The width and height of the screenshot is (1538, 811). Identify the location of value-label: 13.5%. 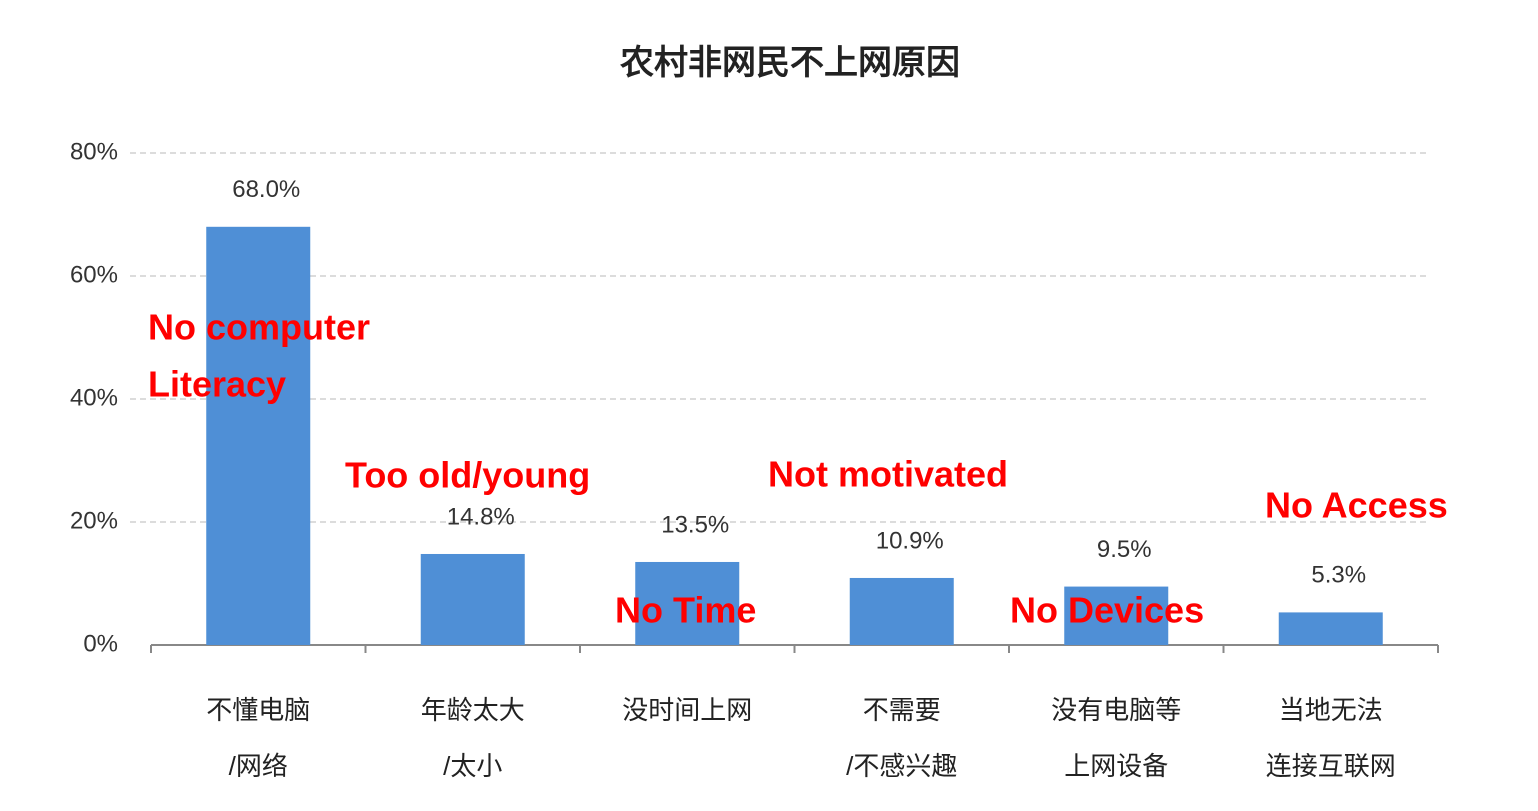
(695, 524).